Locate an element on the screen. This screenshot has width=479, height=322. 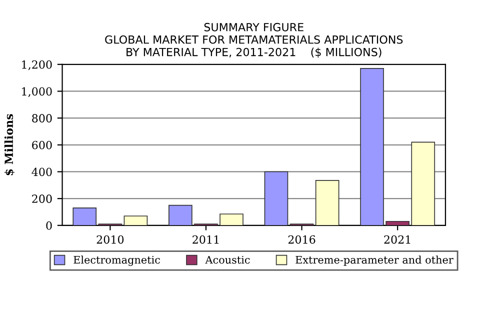
y-tick-label: 800 is located at coordinates (42, 118).